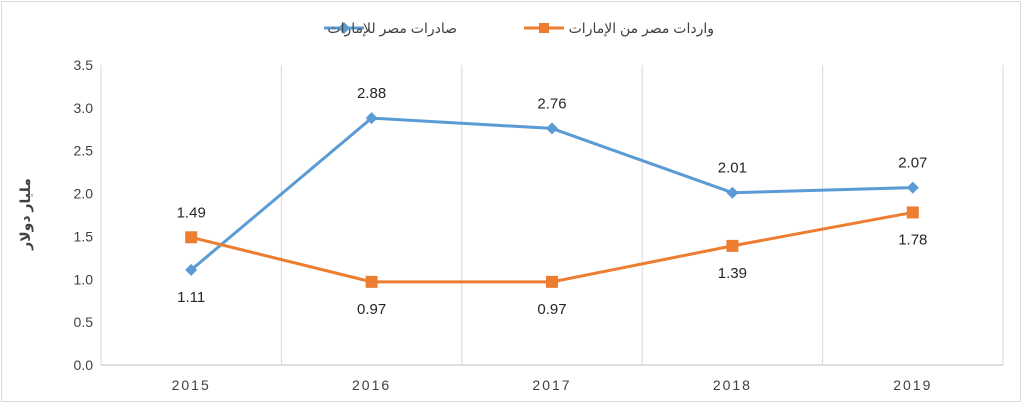 This screenshot has height=405, width=1024. What do you see at coordinates (552, 247) in the screenshot?
I see `series-line` at bounding box center [552, 247].